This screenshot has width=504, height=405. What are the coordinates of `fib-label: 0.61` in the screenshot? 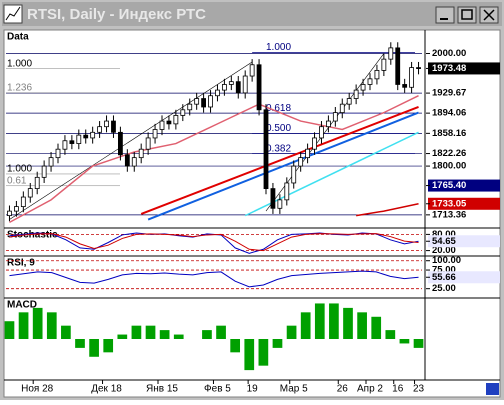 It's located at (17, 180).